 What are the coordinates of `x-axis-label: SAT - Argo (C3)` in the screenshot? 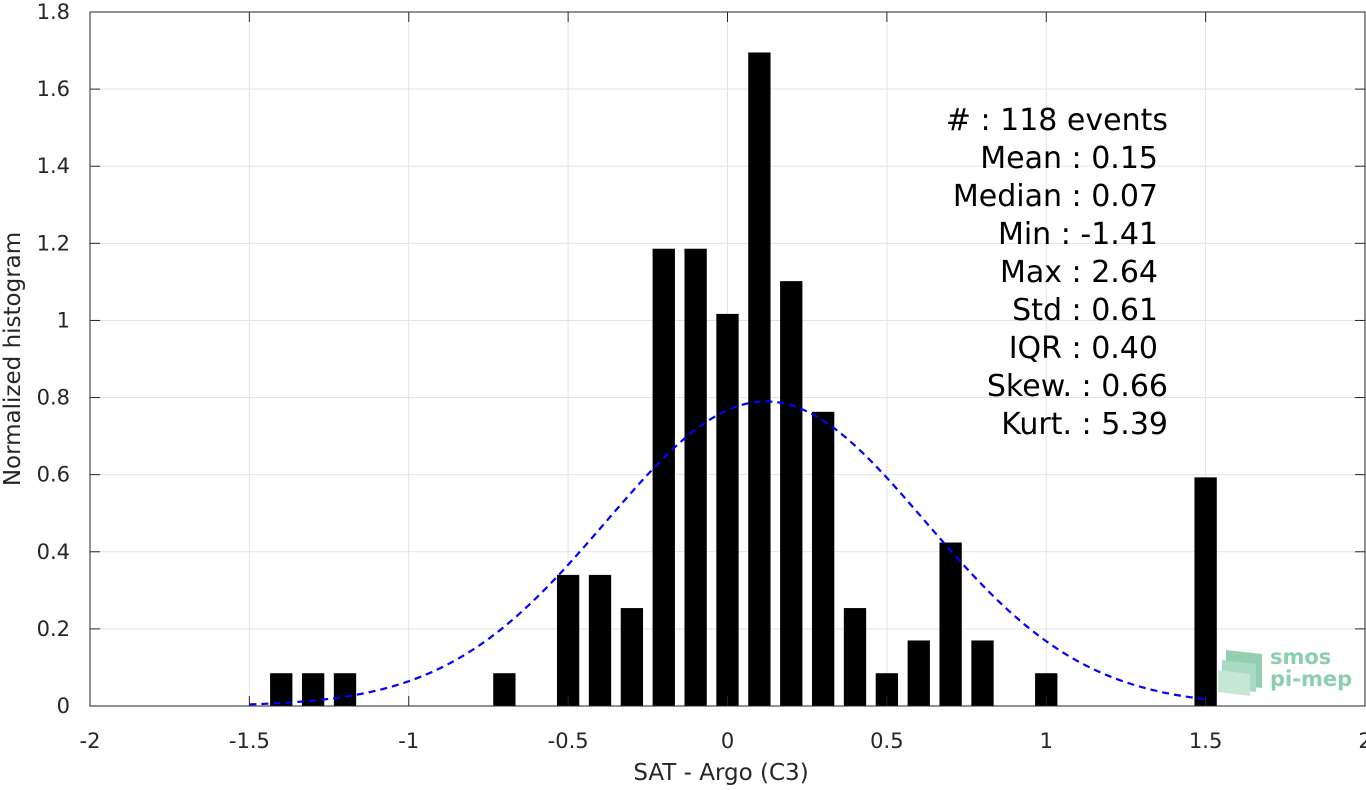 It's located at (720, 773).